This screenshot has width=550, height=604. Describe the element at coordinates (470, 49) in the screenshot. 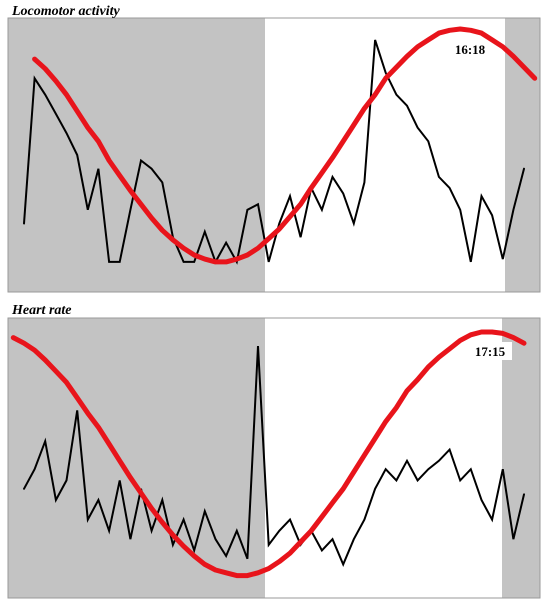

I see `annotation: 16:18` at that location.